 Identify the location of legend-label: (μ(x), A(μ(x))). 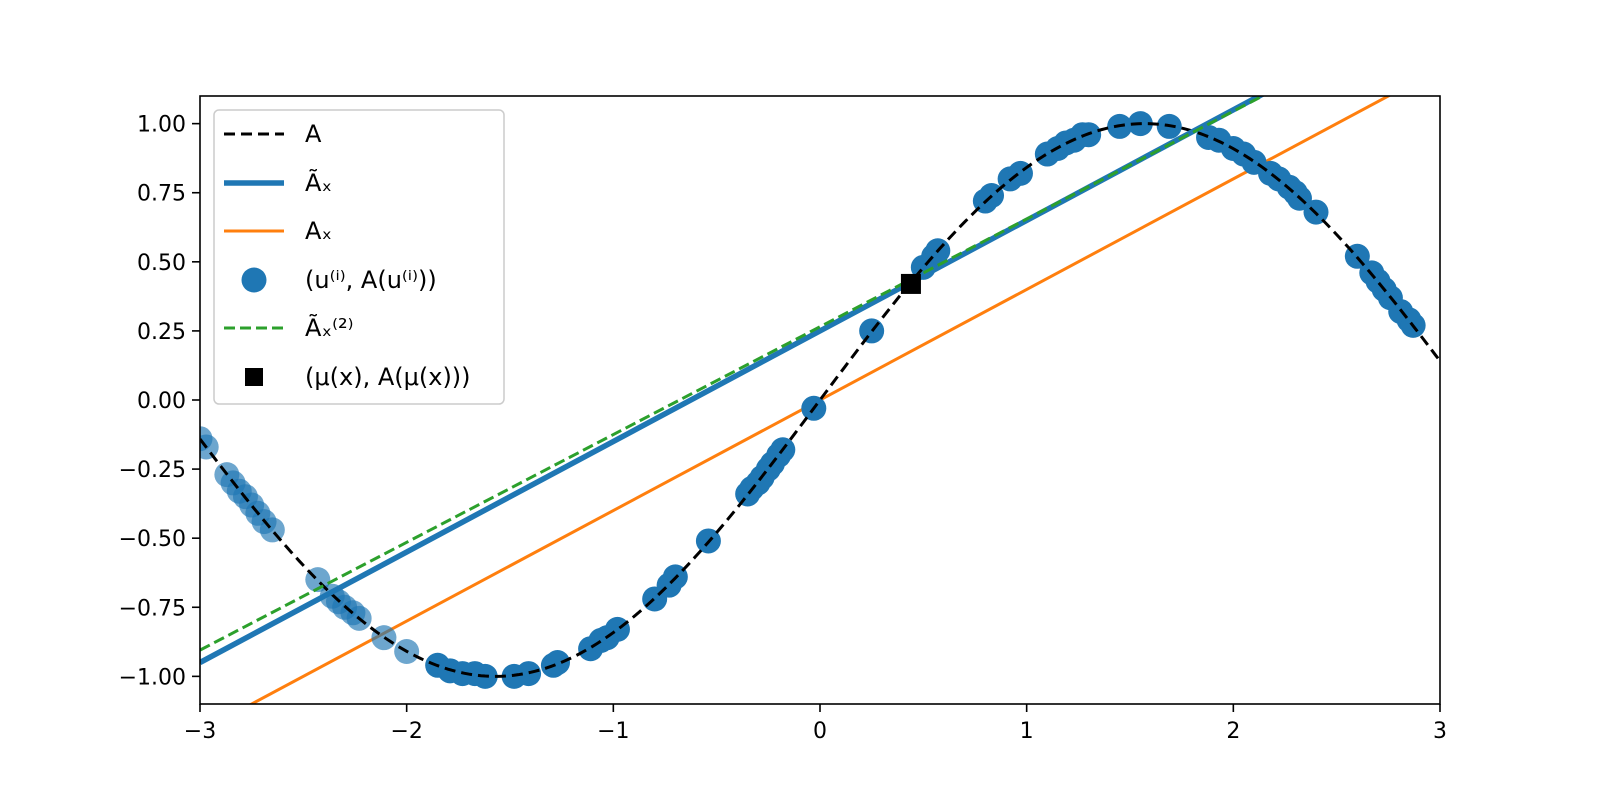
(388, 377).